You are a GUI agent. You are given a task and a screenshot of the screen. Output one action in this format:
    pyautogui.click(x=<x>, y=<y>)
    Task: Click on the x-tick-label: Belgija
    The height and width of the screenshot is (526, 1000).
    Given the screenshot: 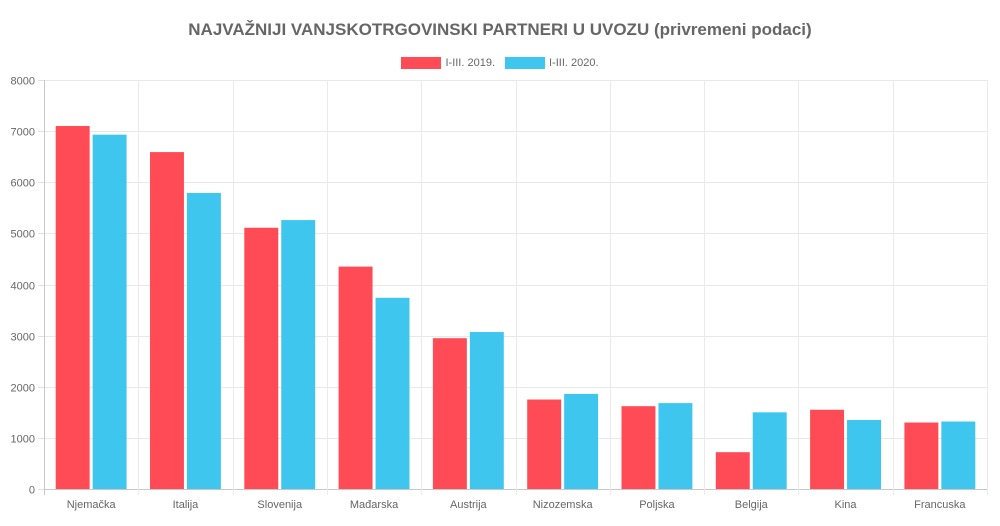 What is the action you would take?
    pyautogui.click(x=752, y=505)
    